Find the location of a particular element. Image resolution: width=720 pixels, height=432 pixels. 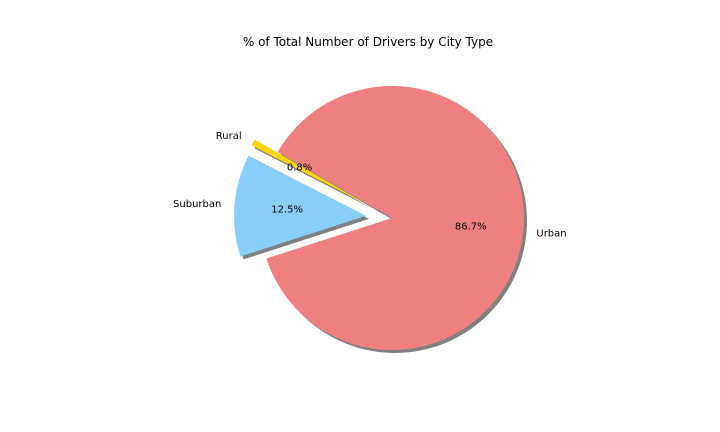

slice-label-urban: Urban is located at coordinates (551, 233).